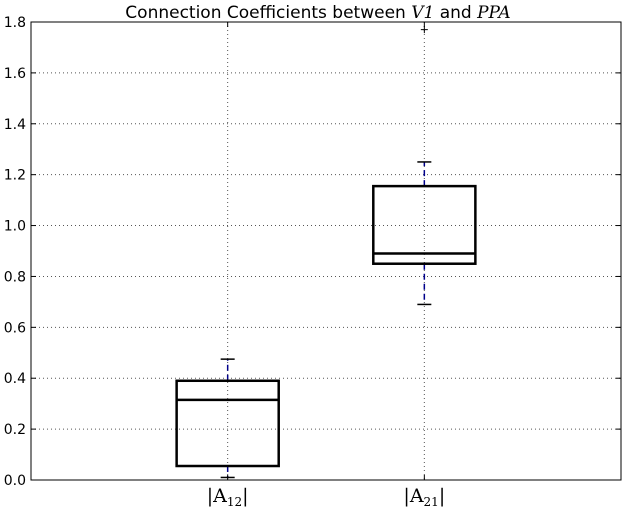  Describe the element at coordinates (15, 125) in the screenshot. I see `y-tick-label: 1.4` at that location.